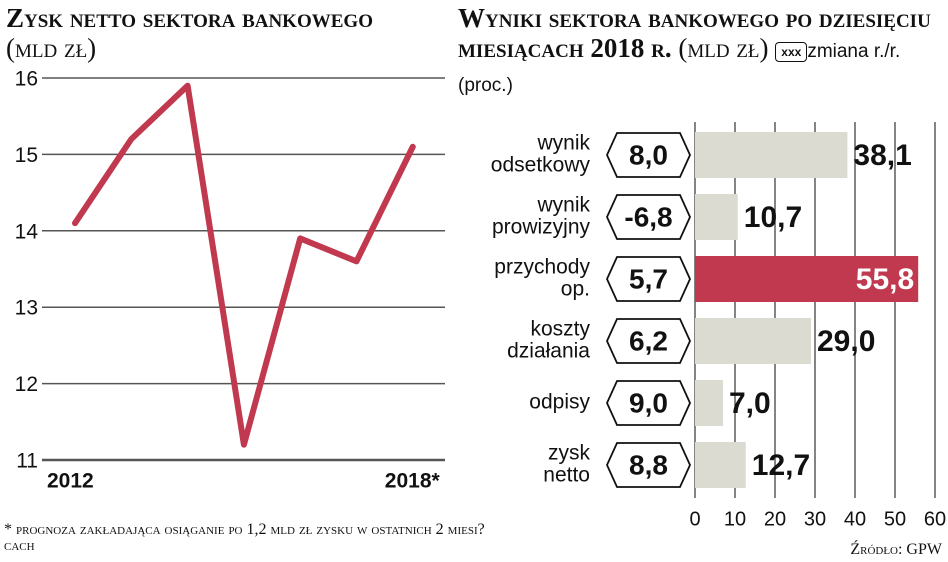 This screenshot has width=948, height=562. What do you see at coordinates (541, 227) in the screenshot?
I see `category-label: prowizyjny` at bounding box center [541, 227].